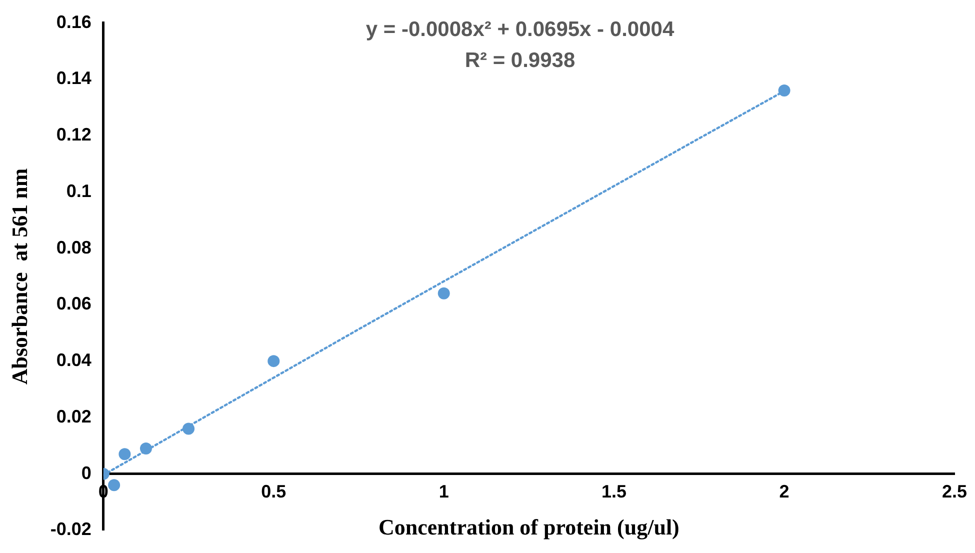 The image size is (975, 553). What do you see at coordinates (79, 190) in the screenshot?
I see `y-tick-label: 0.1` at bounding box center [79, 190].